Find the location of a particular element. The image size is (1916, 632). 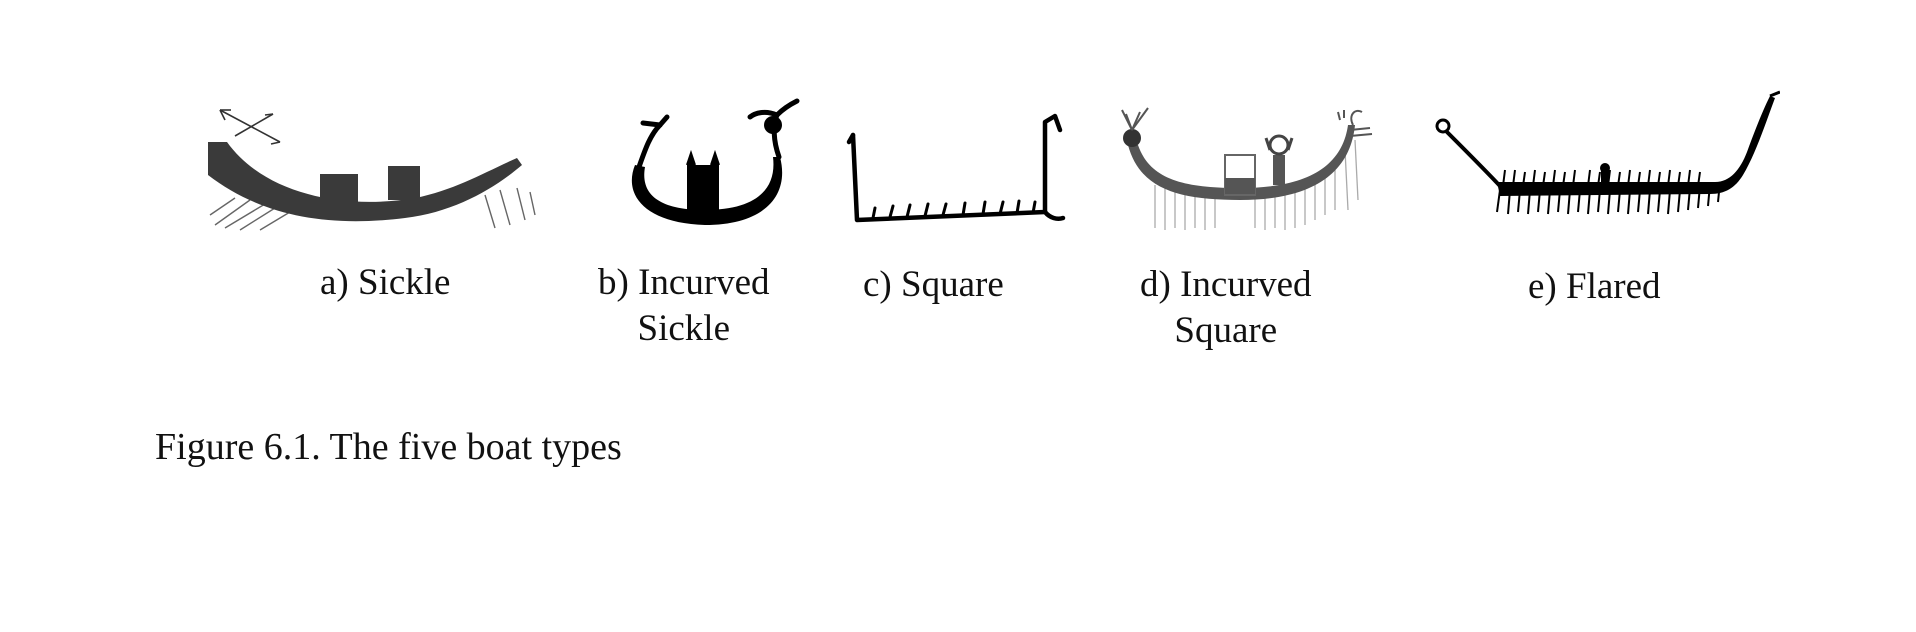

figure-caption: Figure 6.1. The five boat types is located at coordinates (388, 447).